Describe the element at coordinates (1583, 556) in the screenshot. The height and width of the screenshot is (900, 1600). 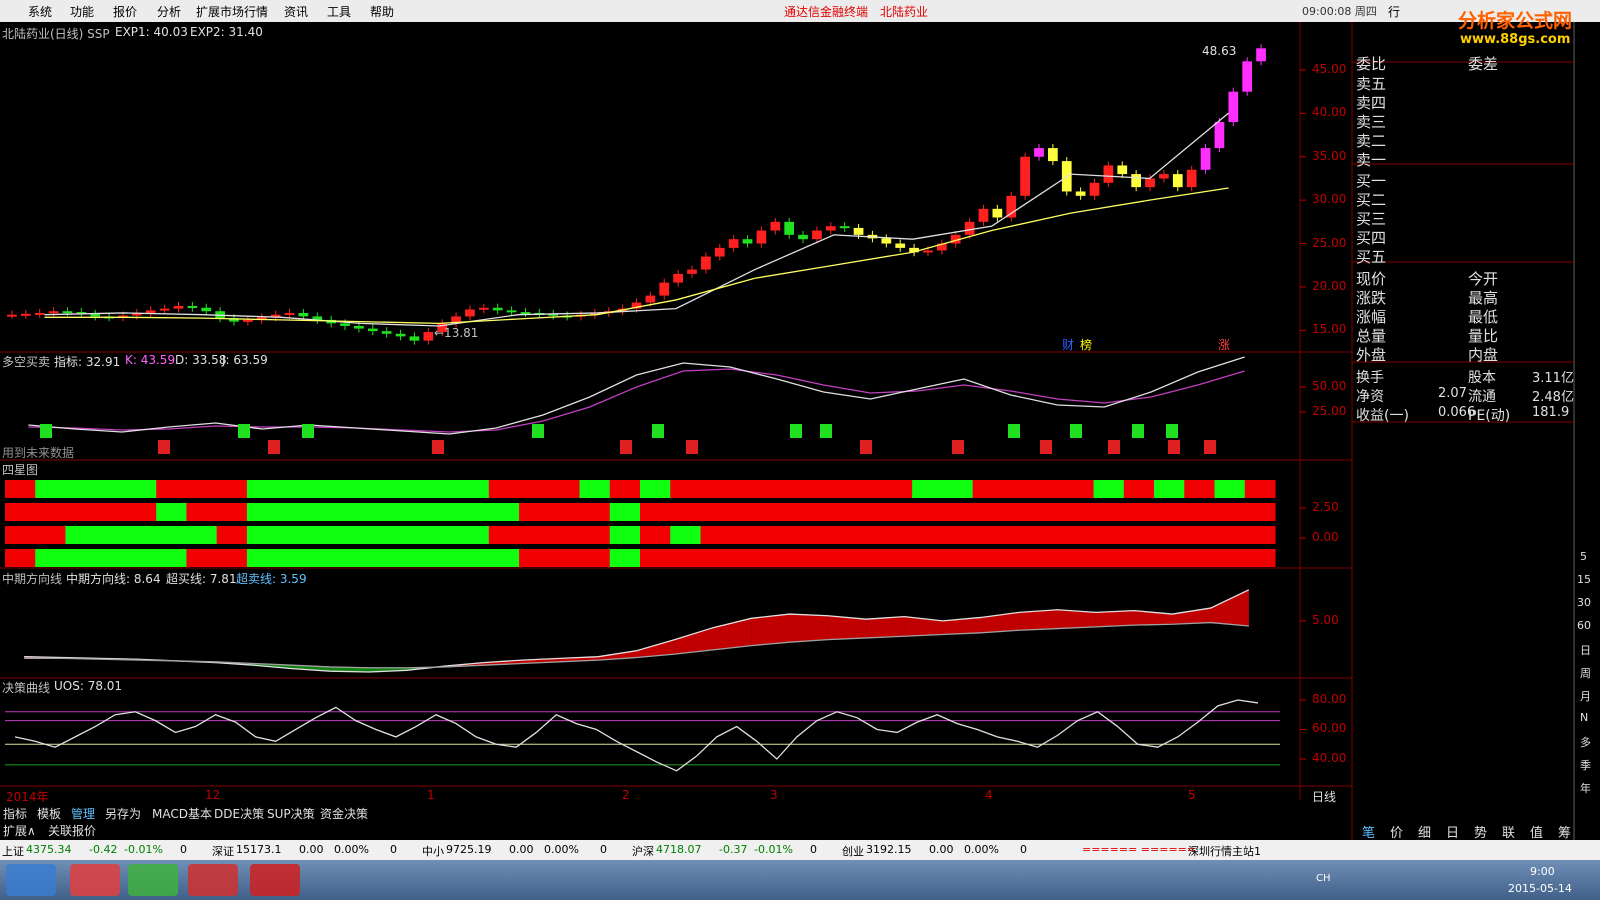
I see `period-button: 5` at that location.